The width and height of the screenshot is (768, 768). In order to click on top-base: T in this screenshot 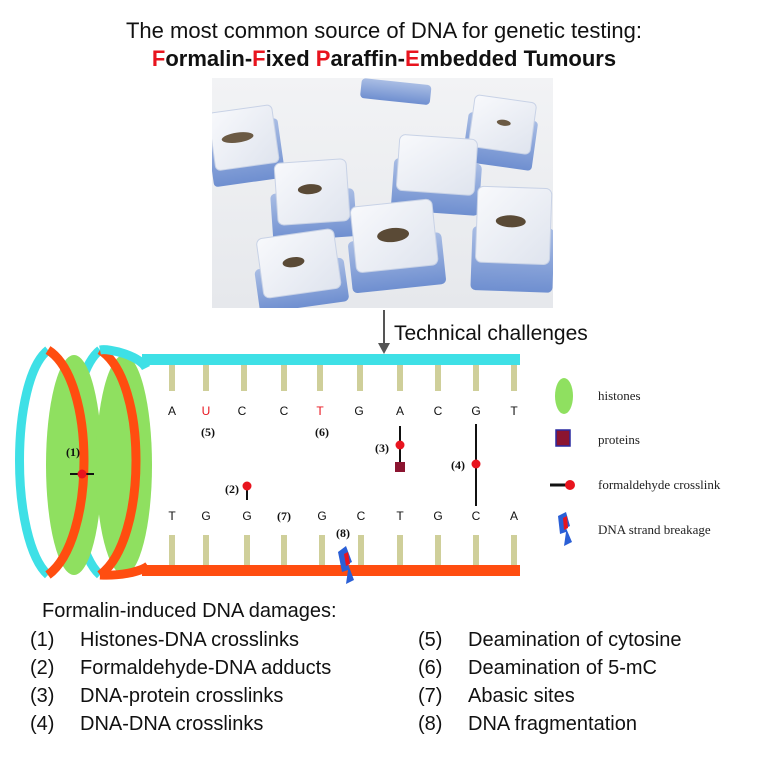, I will do `click(514, 411)`.